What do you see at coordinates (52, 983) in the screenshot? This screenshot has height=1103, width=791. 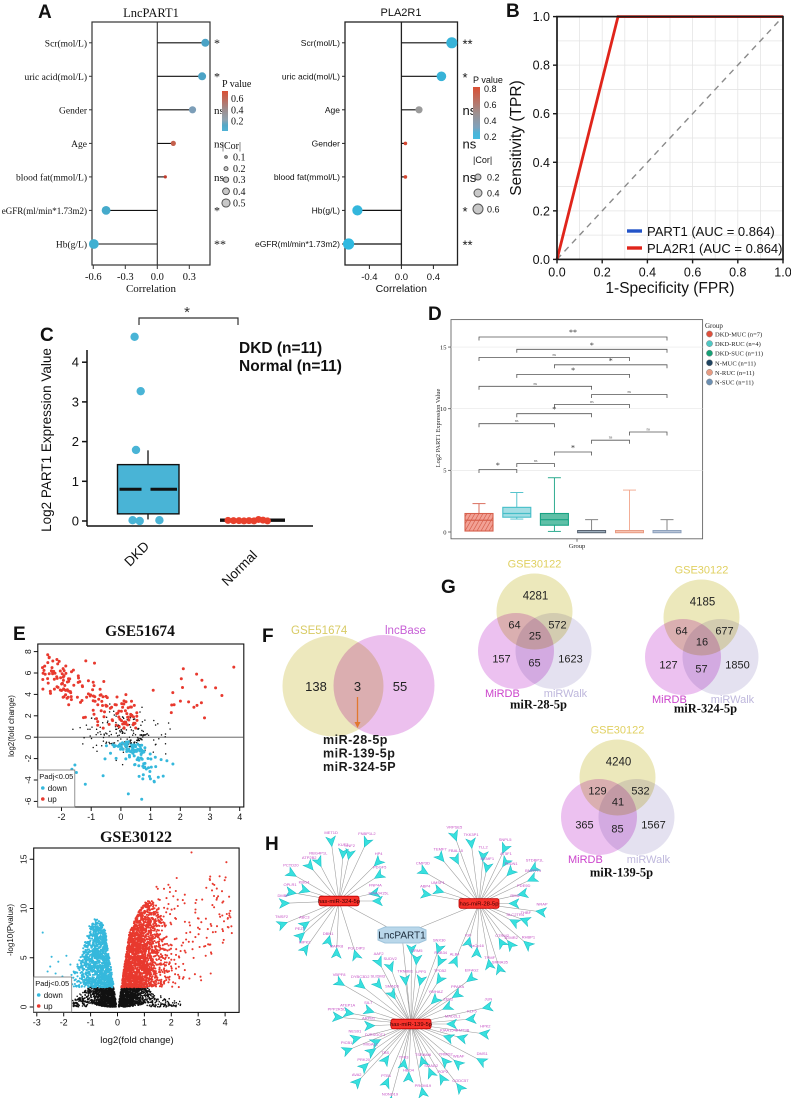 I see `svg-text: Padj<0.05` at bounding box center [52, 983].